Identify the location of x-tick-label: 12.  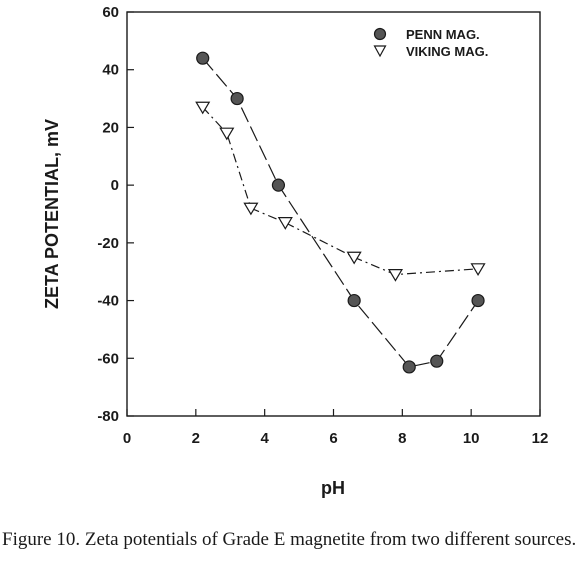
(540, 438).